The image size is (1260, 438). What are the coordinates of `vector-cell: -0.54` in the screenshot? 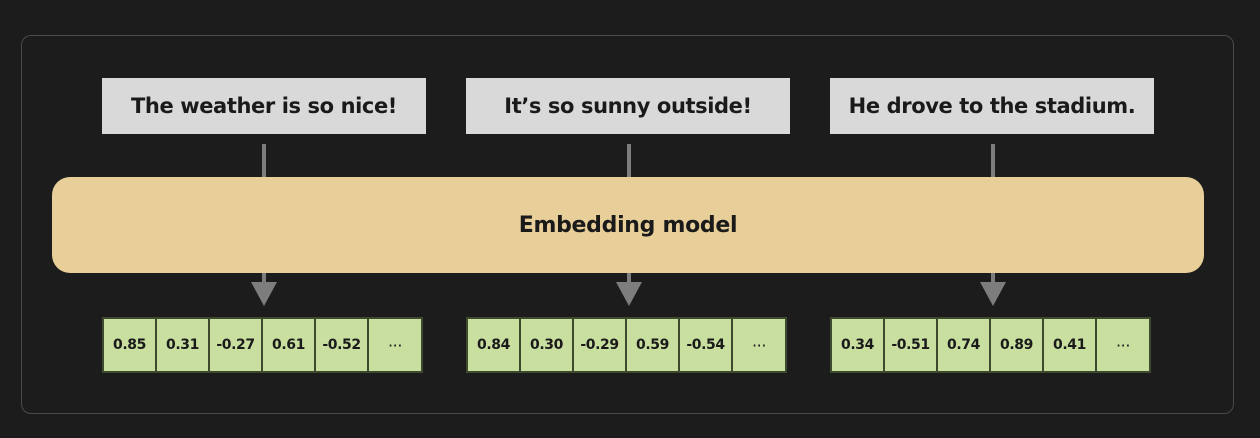 It's located at (705, 345).